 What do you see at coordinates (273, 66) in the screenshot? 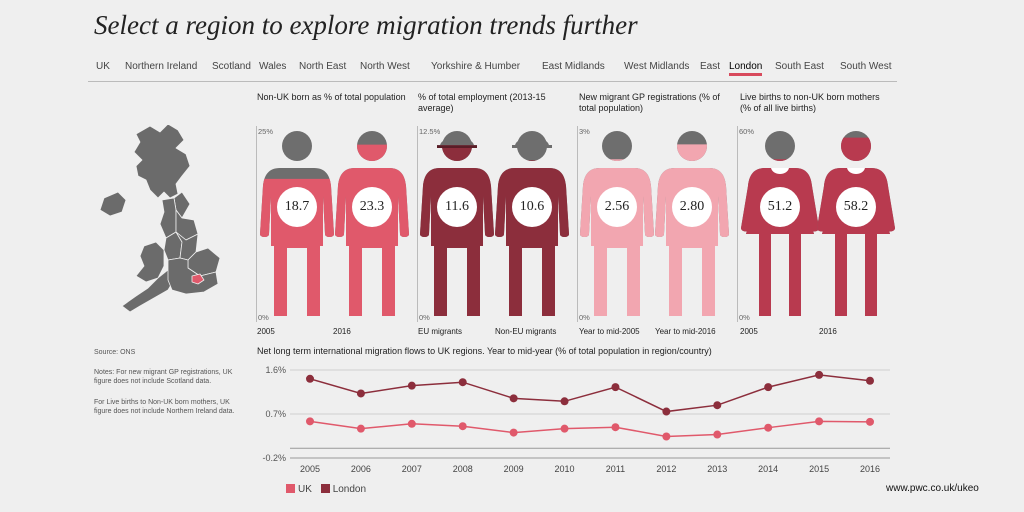
I see `tab-wales: Wales` at bounding box center [273, 66].